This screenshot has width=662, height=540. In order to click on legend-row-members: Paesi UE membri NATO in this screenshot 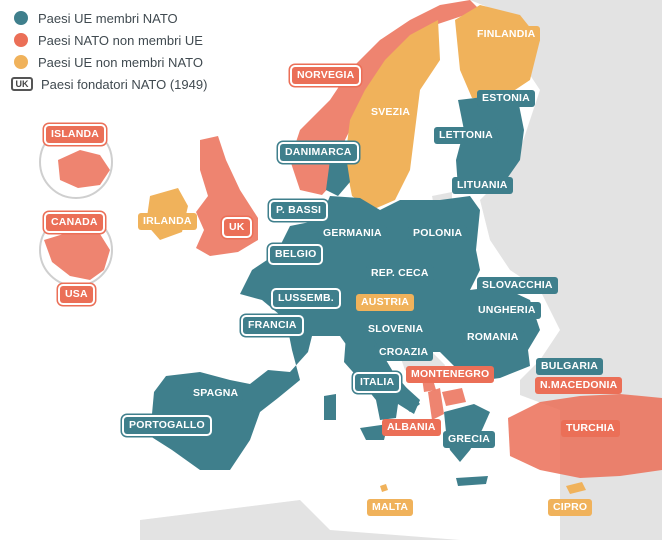, I will do `click(110, 18)`.